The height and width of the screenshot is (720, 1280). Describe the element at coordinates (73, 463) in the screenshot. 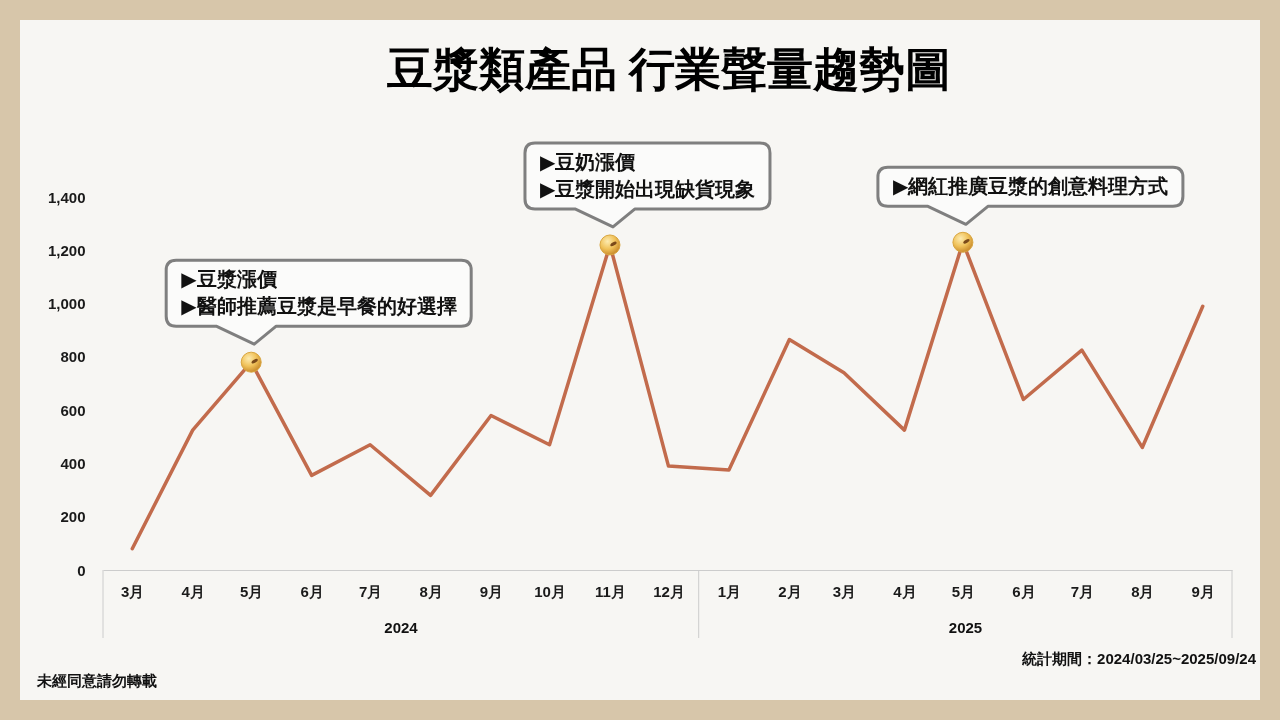

I see `y-tick-label: 400` at that location.